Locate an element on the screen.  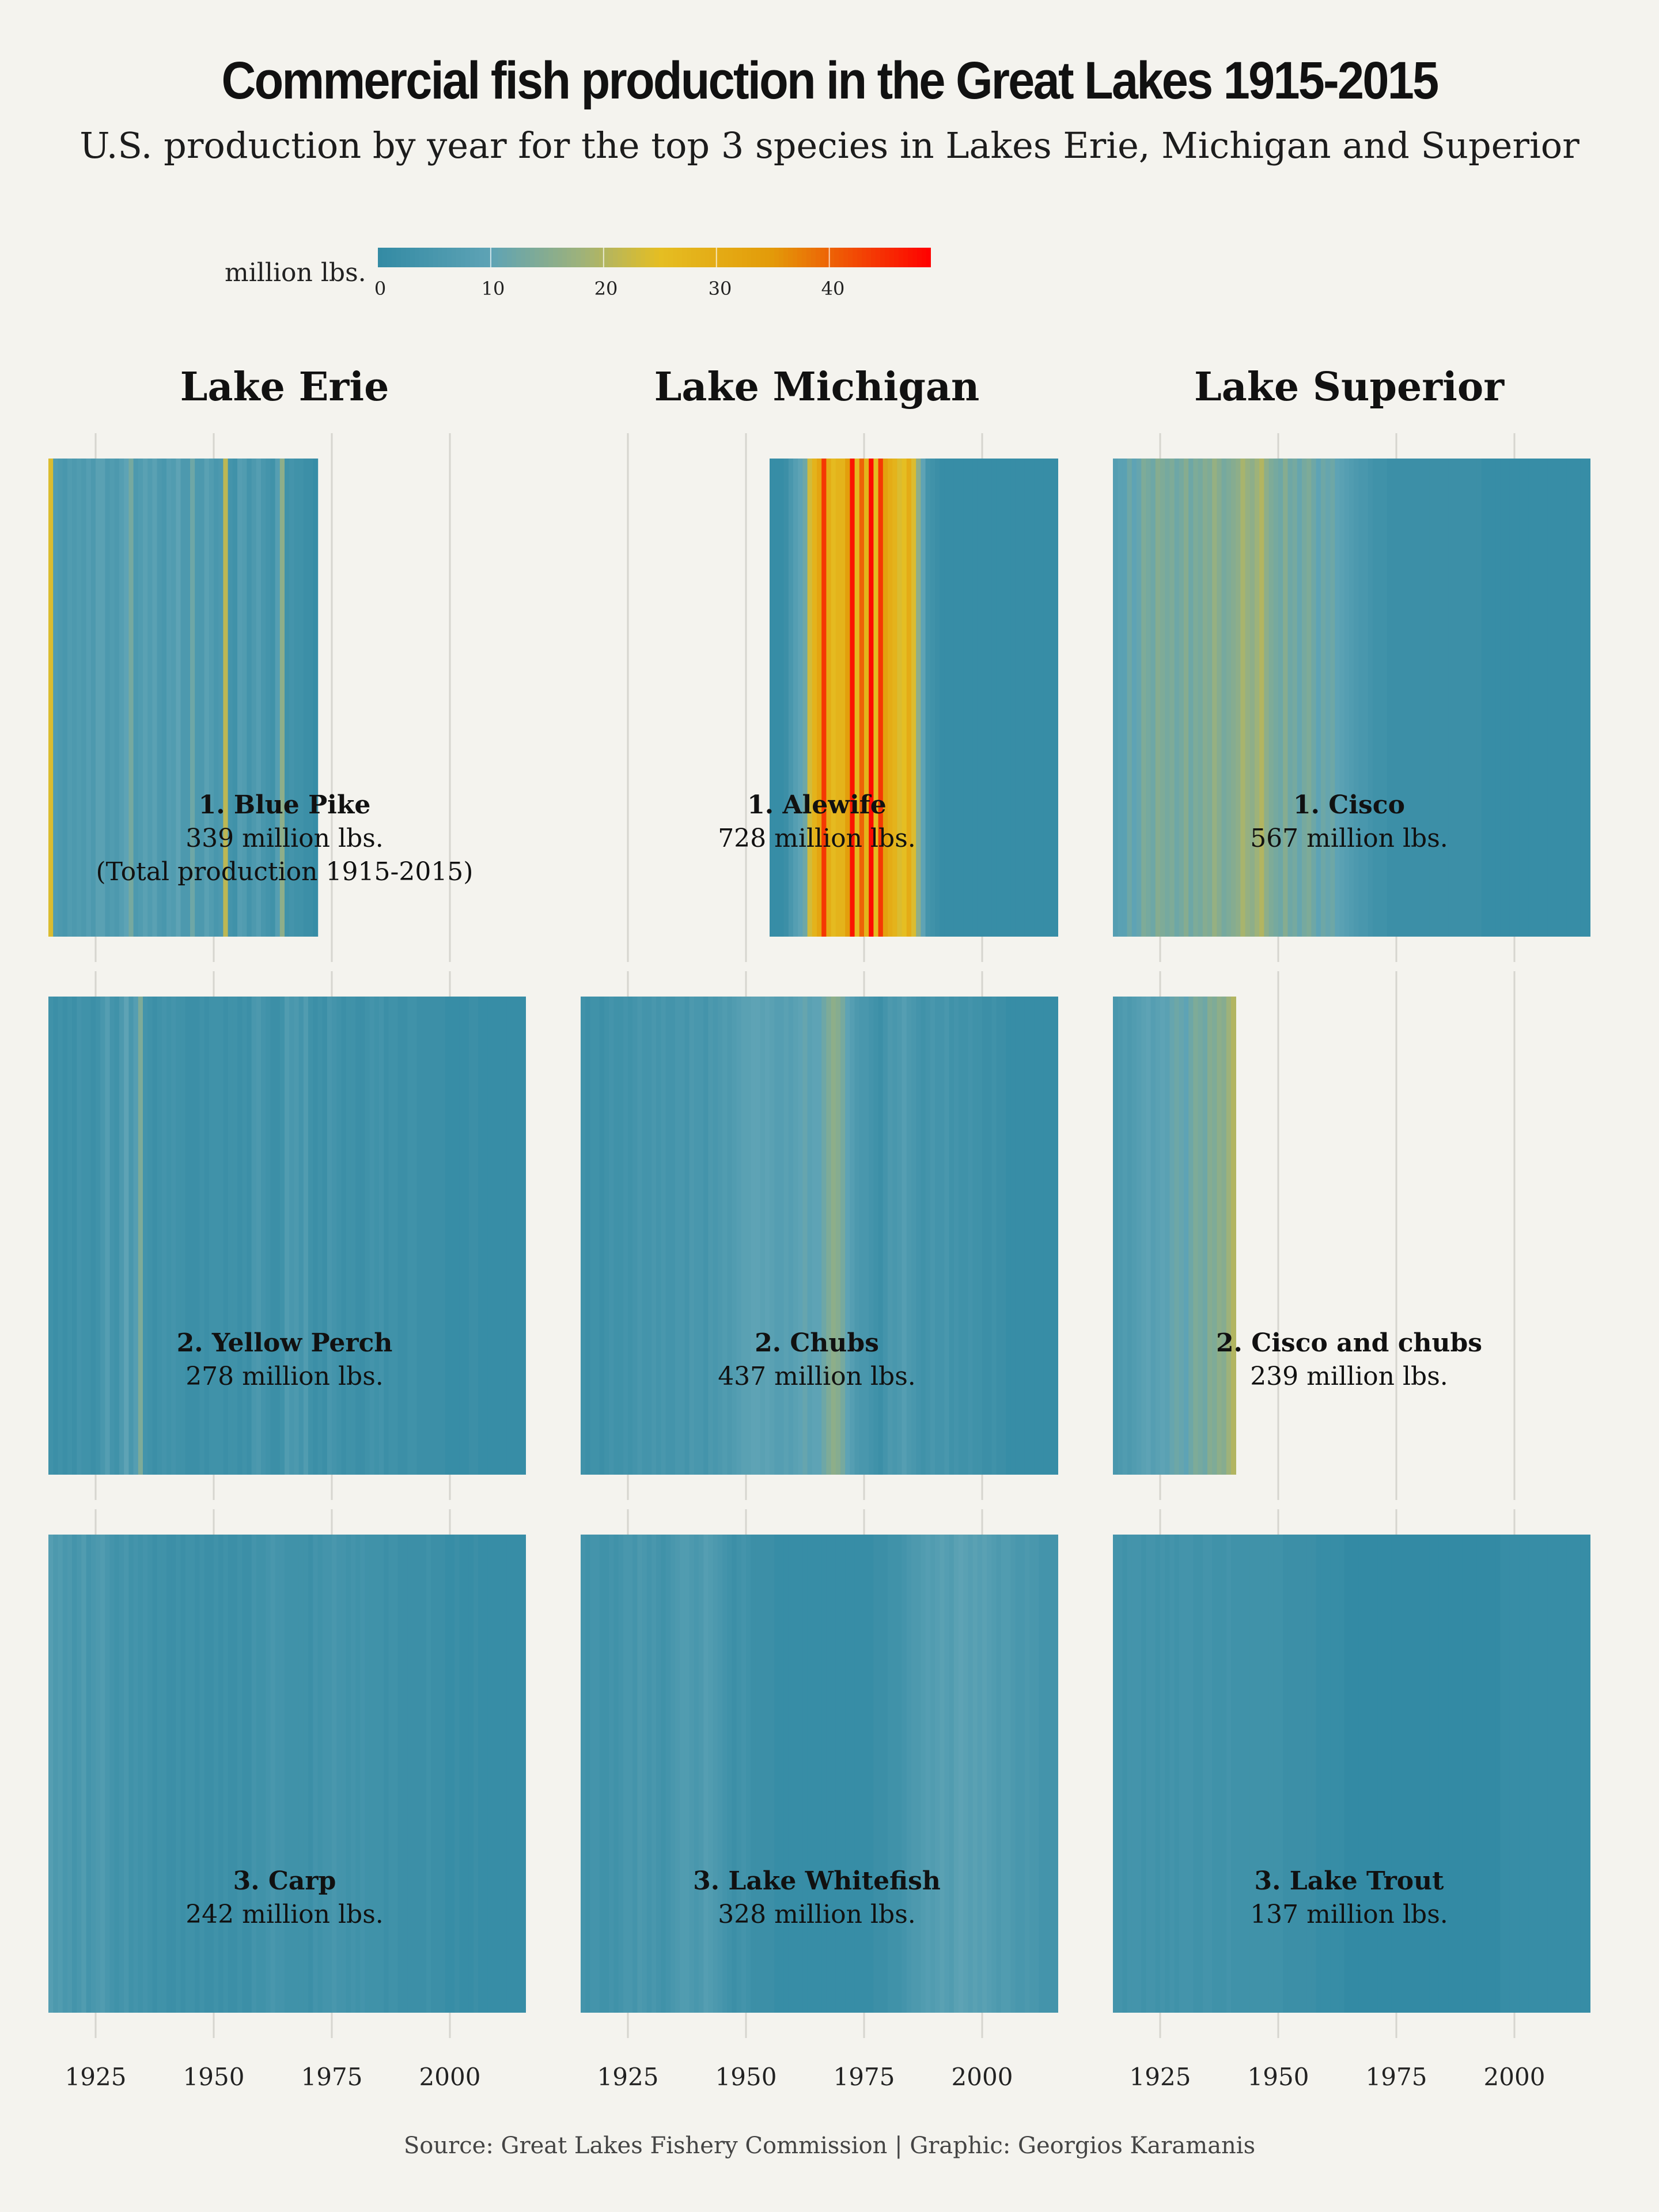
species-label: 1. Blue Pike is located at coordinates (285, 805).